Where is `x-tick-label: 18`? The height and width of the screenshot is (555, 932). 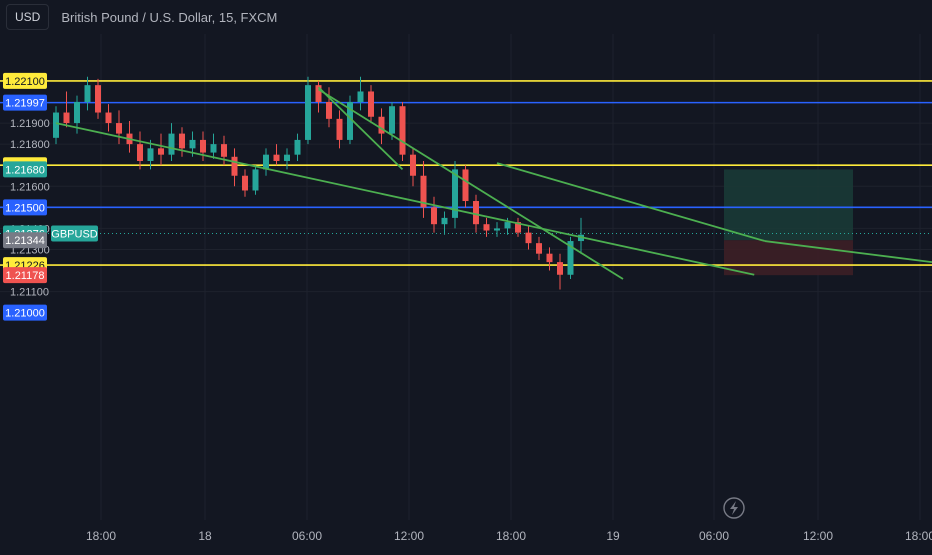
x-tick-label: 18 is located at coordinates (205, 536).